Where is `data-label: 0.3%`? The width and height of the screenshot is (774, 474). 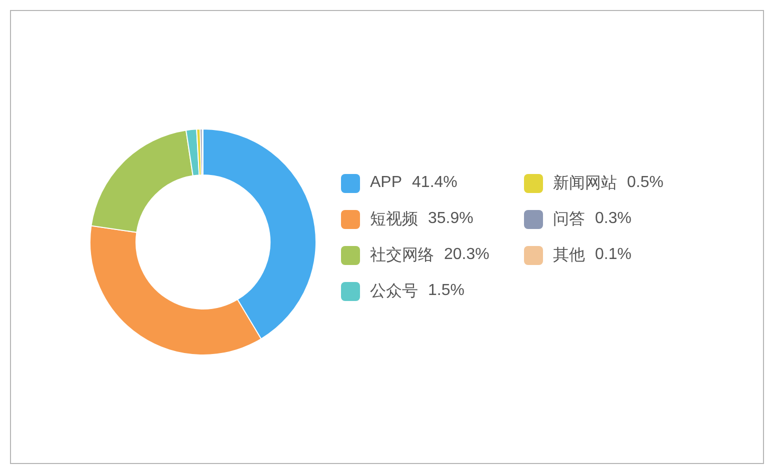 data-label: 0.3% is located at coordinates (613, 219).